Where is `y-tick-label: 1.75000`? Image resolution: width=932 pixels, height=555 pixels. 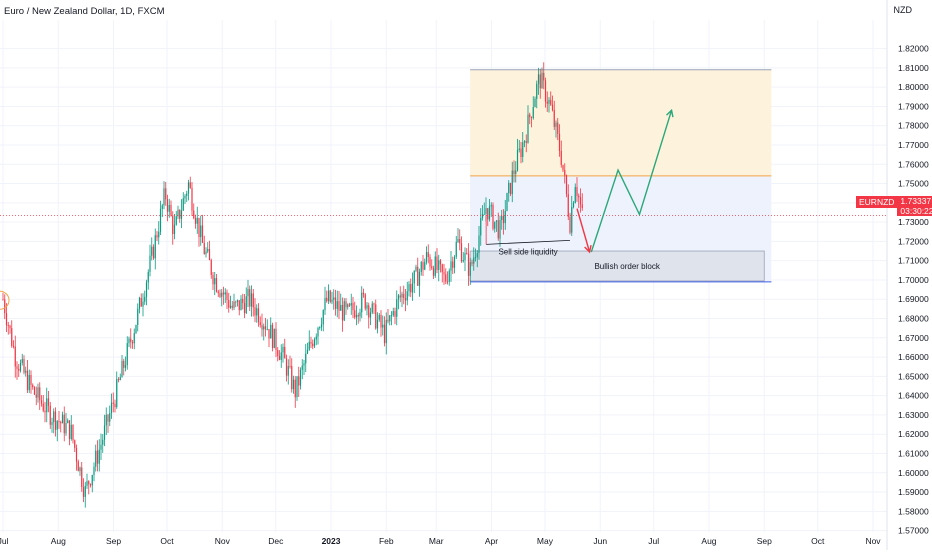
y-tick-label: 1.75000 is located at coordinates (913, 184).